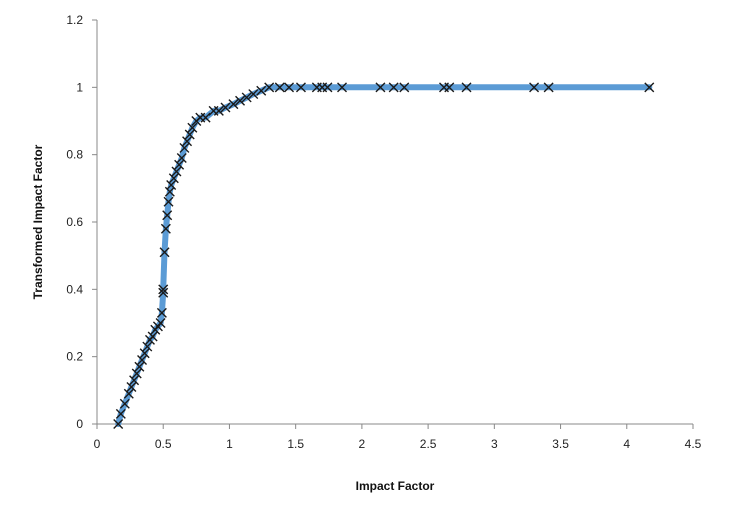 The width and height of the screenshot is (729, 519). What do you see at coordinates (494, 444) in the screenshot?
I see `x-tick-label: 3` at bounding box center [494, 444].